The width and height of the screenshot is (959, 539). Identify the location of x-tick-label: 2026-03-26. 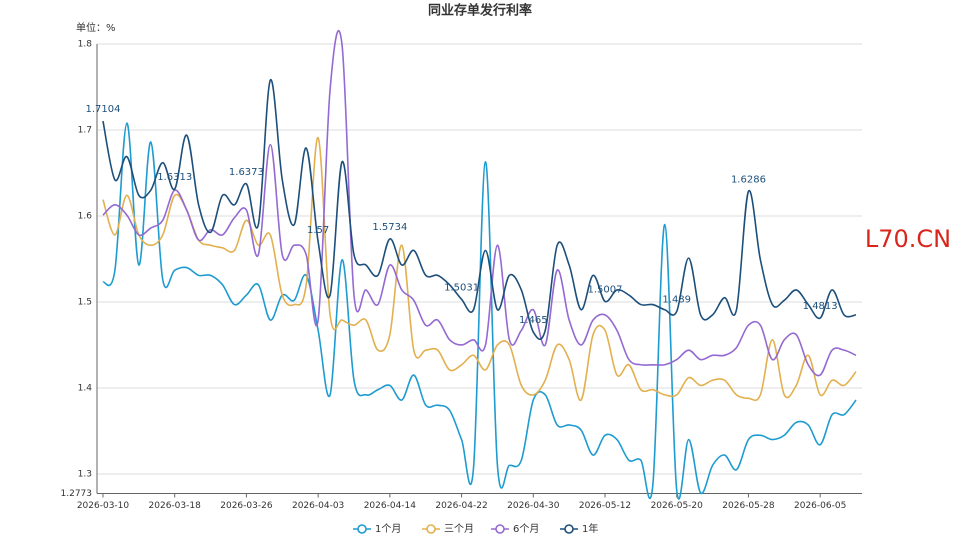
(246, 506).